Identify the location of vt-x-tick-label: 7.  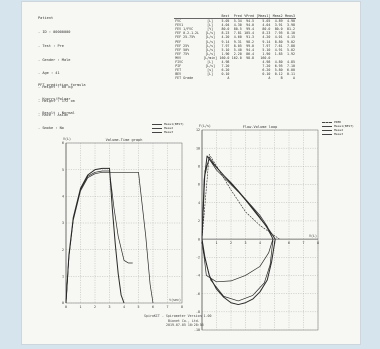
(168, 307).